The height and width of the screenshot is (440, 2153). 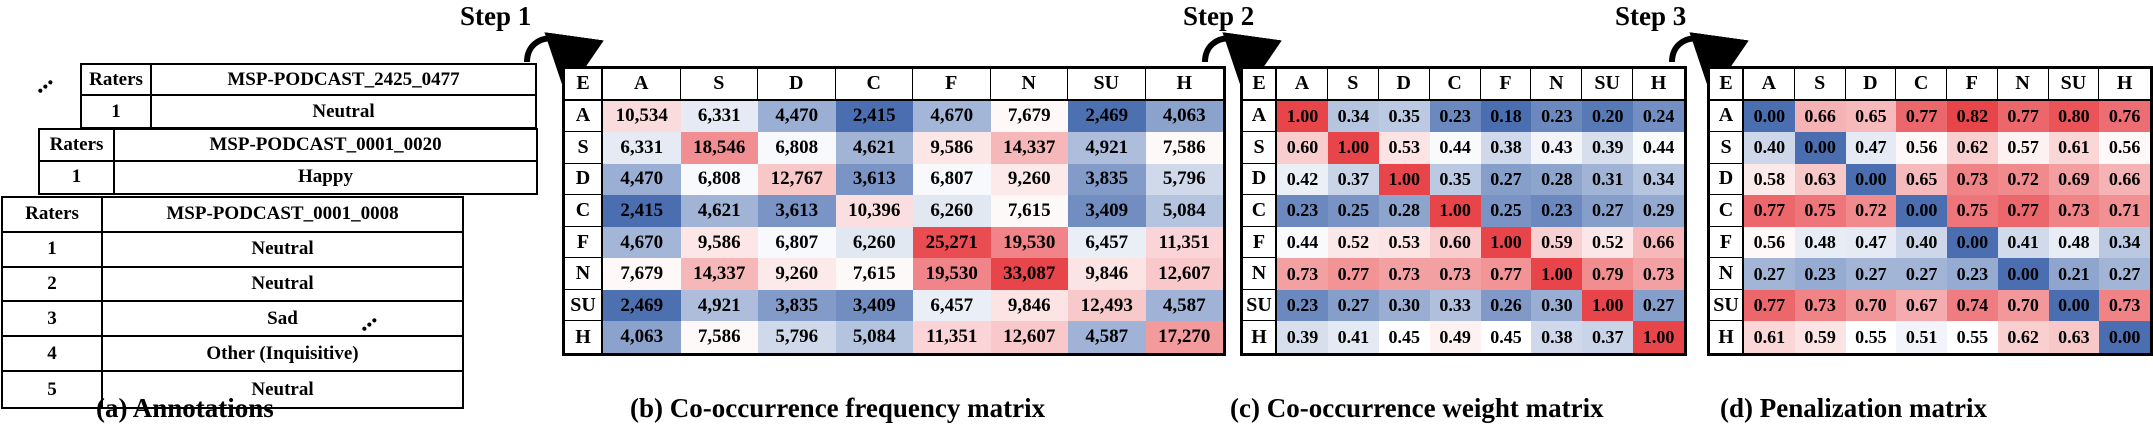 What do you see at coordinates (288, 161) in the screenshot?
I see `annotation-card-2: Raters MSP-PODCAST_0001_0020 1 Happy` at bounding box center [288, 161].